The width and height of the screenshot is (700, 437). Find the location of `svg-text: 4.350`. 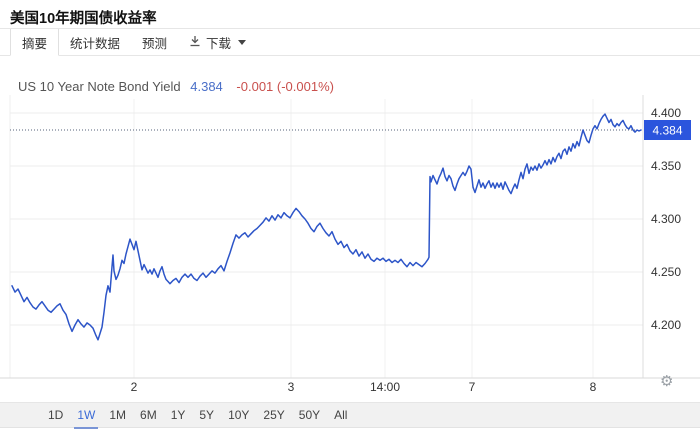

svg-text: 4.350 is located at coordinates (666, 166).